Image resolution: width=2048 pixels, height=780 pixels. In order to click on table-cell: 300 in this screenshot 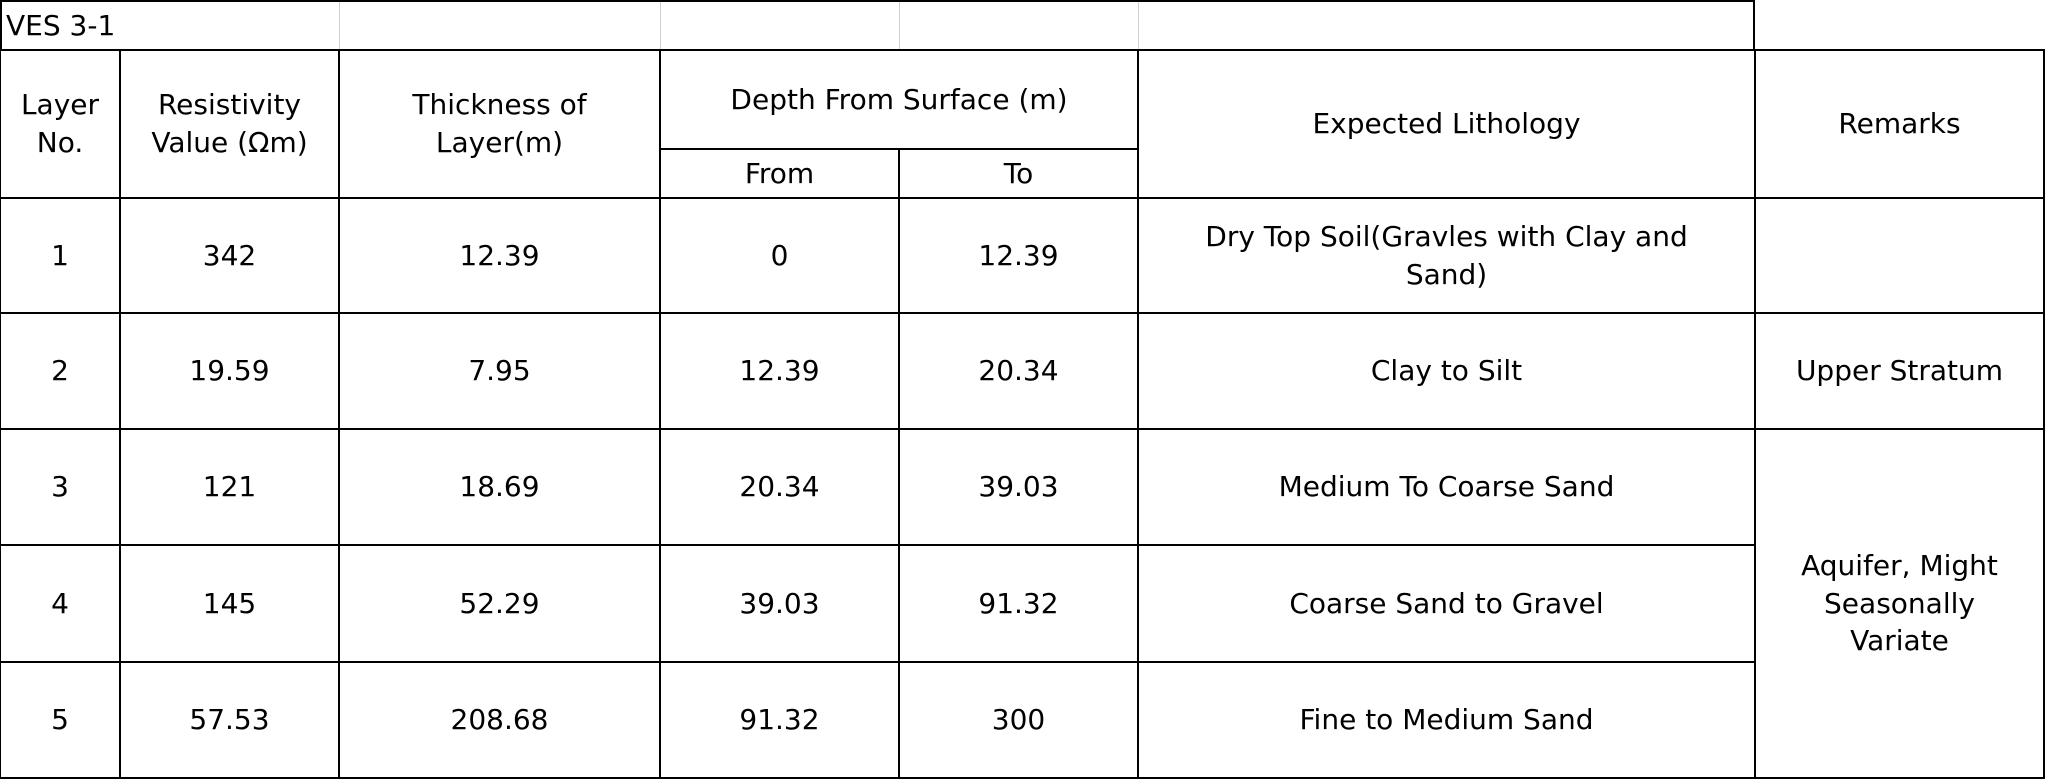, I will do `click(1018, 720)`.